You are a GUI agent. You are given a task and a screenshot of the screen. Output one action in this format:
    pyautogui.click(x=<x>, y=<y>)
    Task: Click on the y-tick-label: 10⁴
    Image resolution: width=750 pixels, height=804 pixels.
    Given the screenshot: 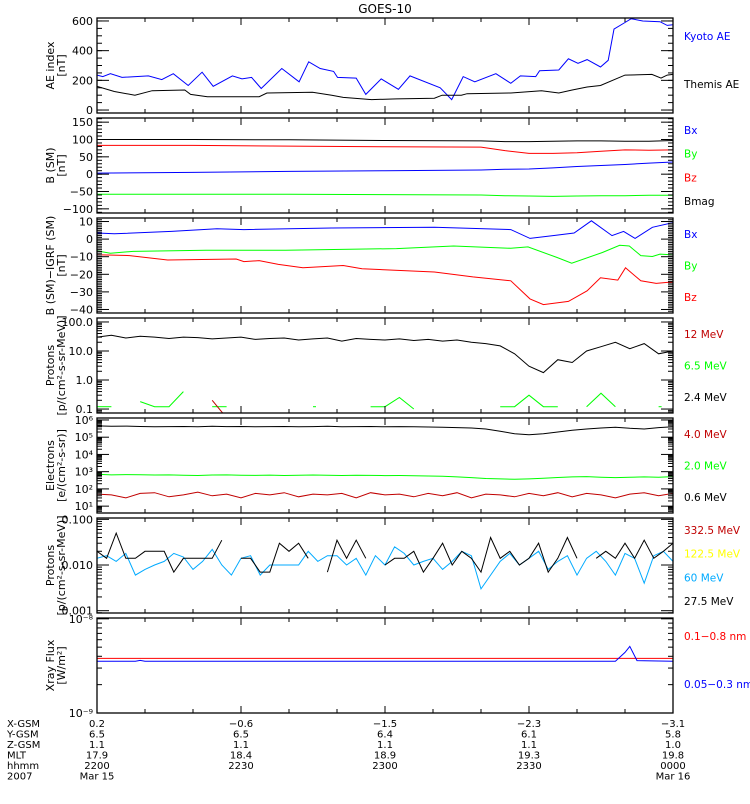 What is the action you would take?
    pyautogui.click(x=84, y=454)
    